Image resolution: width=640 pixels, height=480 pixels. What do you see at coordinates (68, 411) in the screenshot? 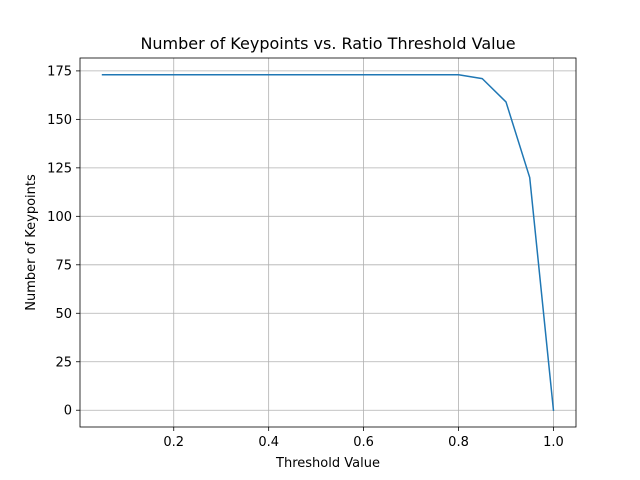
I see `y-tick-label: 0` at bounding box center [68, 411].